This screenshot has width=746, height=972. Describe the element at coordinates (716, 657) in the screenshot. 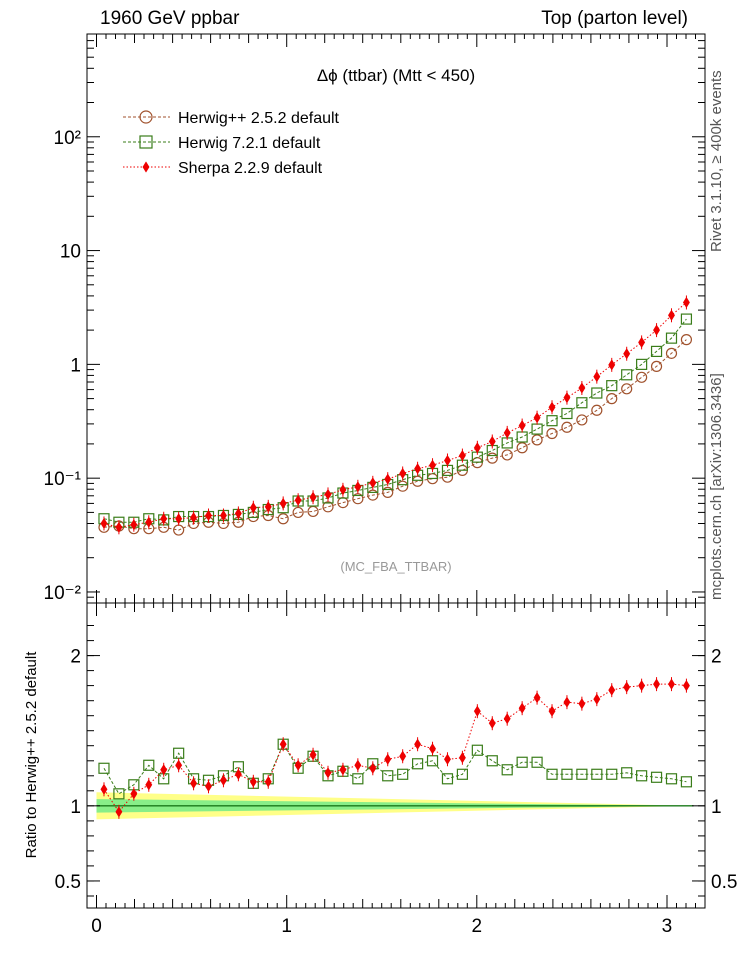

I see `y-tick-label-right: 2` at that location.